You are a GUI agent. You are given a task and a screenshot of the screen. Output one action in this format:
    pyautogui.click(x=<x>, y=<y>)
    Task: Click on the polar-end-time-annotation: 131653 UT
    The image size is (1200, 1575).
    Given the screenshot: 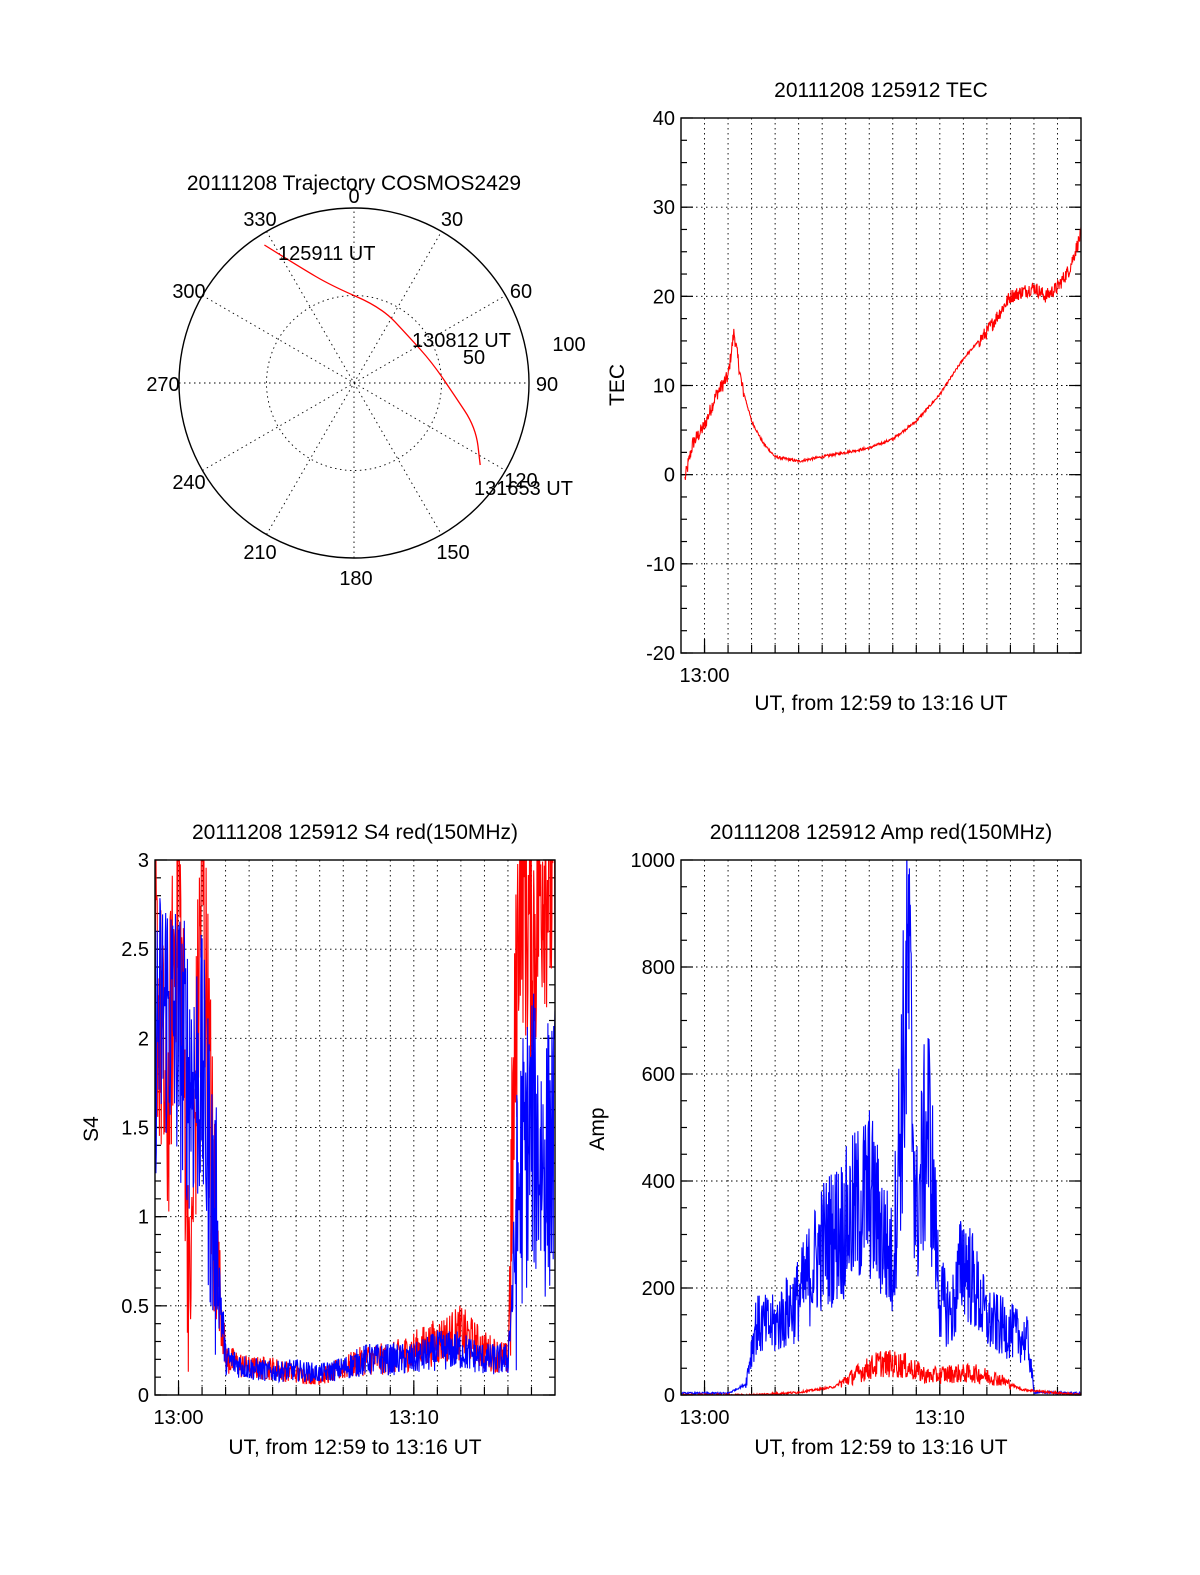 What is the action you would take?
    pyautogui.click(x=523, y=489)
    